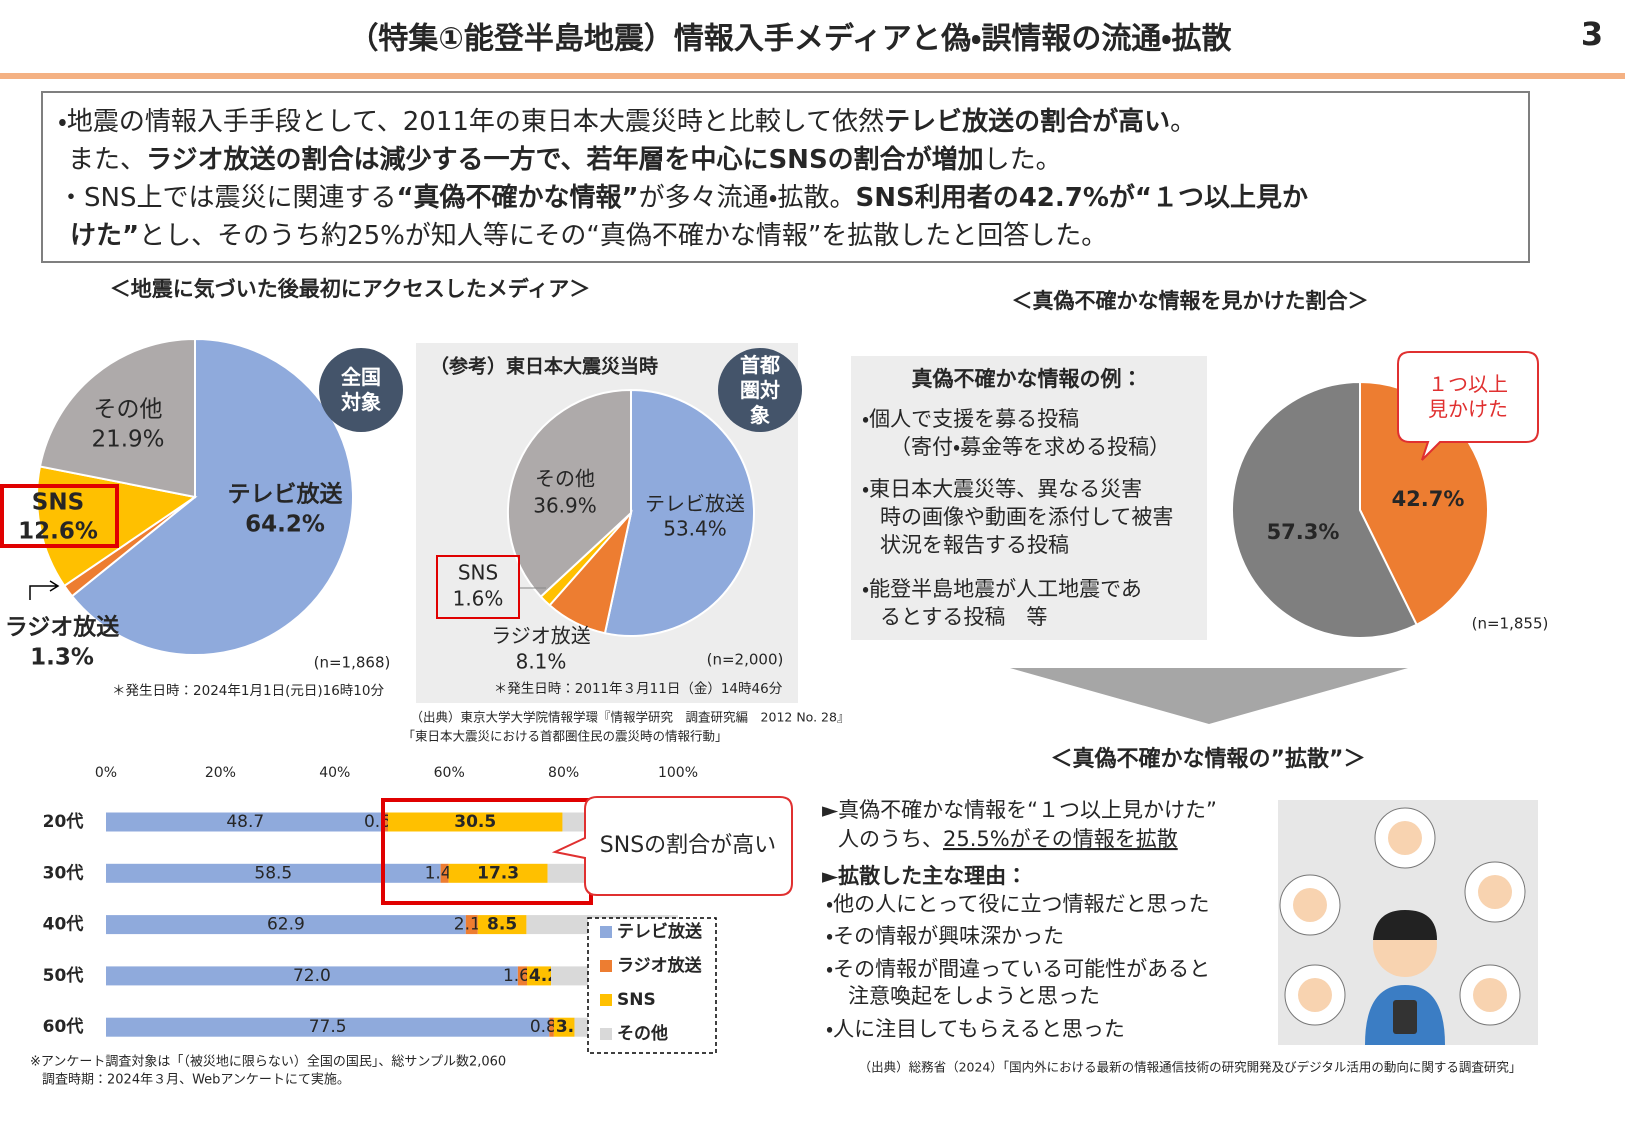 This screenshot has height=1125, width=1625. I want to click on diffusion-line: ・他の人にとって役に立つ情報だと思った, so click(1017, 904).